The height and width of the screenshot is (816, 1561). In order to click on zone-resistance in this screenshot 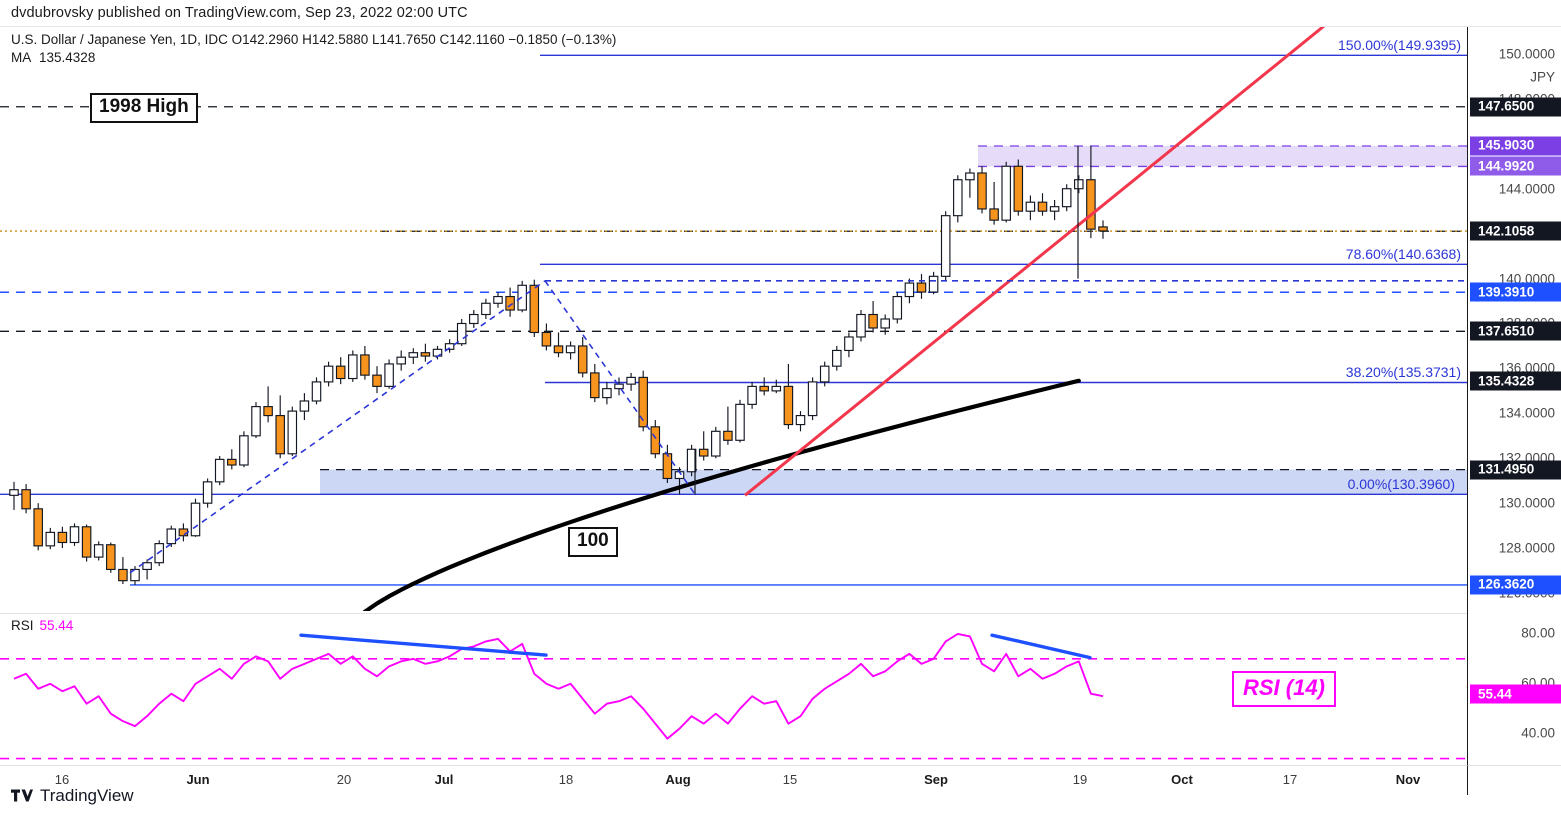, I will do `click(1222, 156)`.